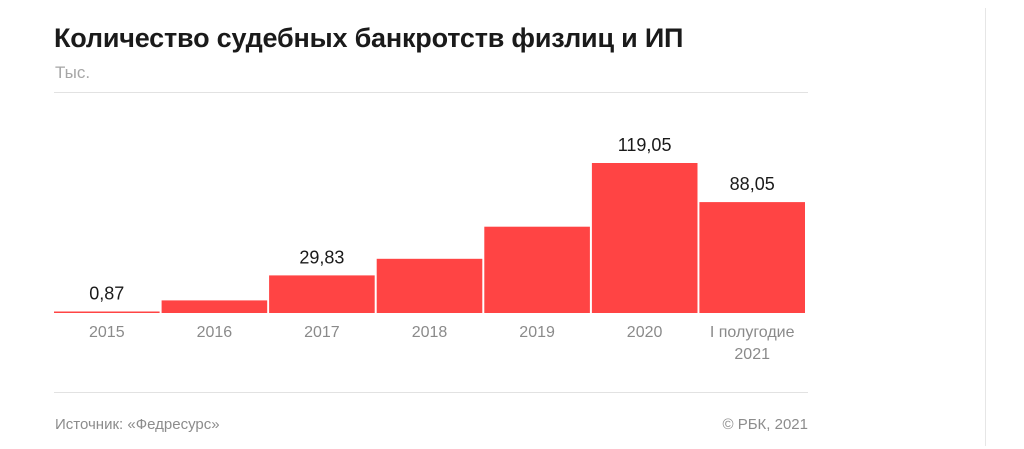 This screenshot has height=449, width=1024. Describe the element at coordinates (765, 424) in the screenshot. I see `copyright-note: © РБК, 2021` at that location.